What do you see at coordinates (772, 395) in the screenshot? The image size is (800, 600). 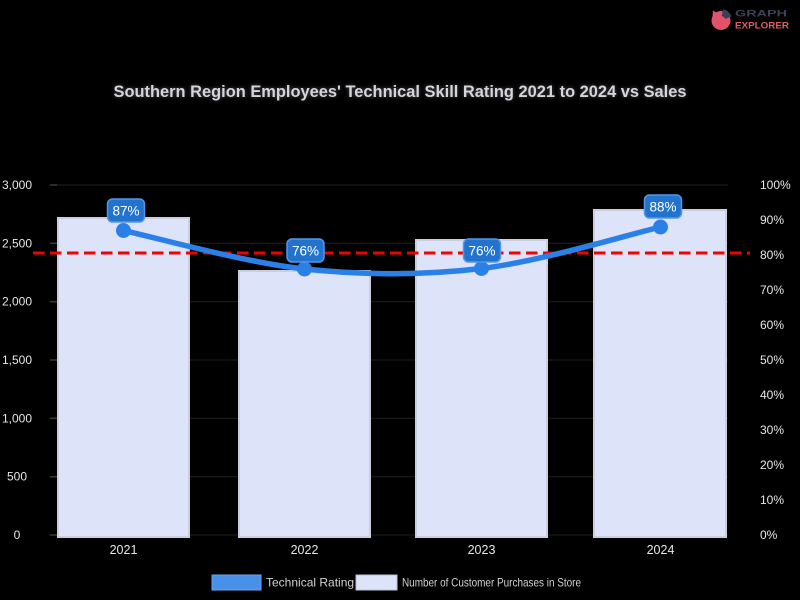 I see `svg-text: 40%` at bounding box center [772, 395].